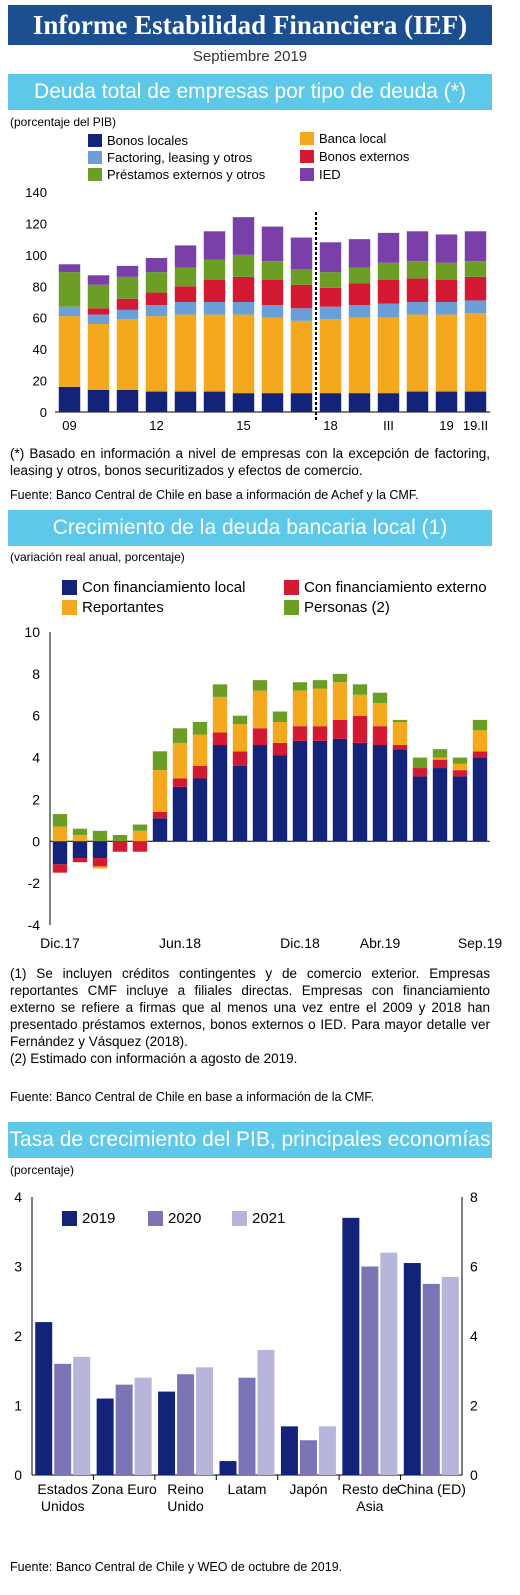 The image size is (520, 1595). I want to click on x-tick-label: 18, so click(330, 425).